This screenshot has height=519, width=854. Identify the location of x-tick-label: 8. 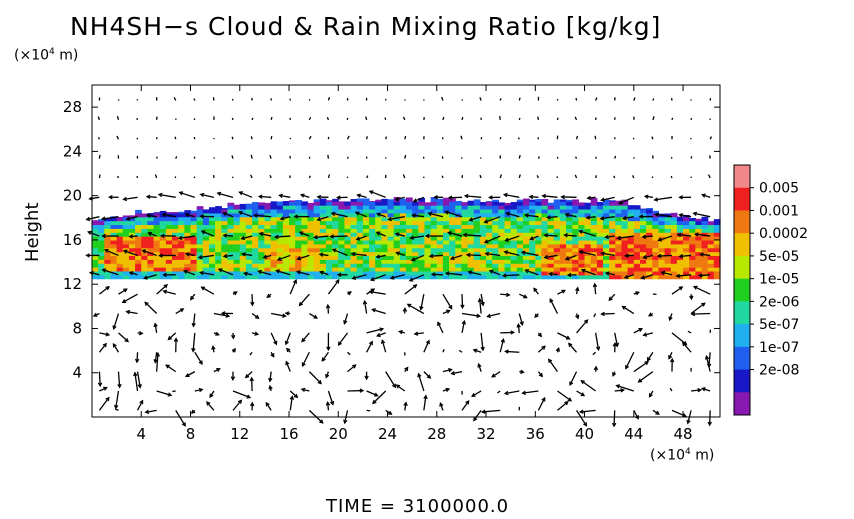
(191, 434).